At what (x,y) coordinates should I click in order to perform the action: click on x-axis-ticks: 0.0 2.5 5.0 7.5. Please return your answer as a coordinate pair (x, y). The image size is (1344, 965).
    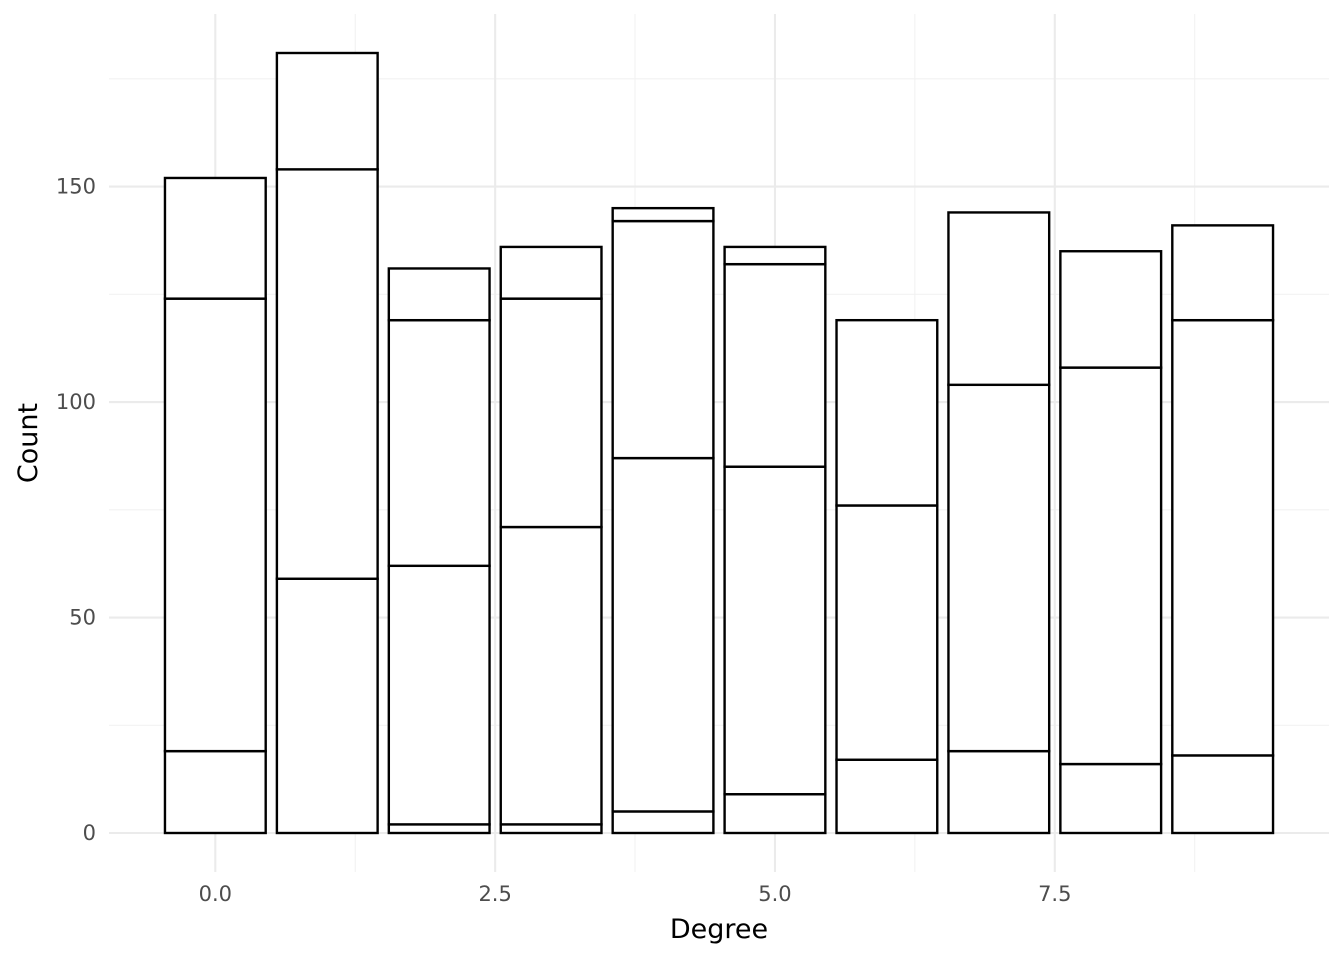
    Looking at the image, I should click on (635, 894).